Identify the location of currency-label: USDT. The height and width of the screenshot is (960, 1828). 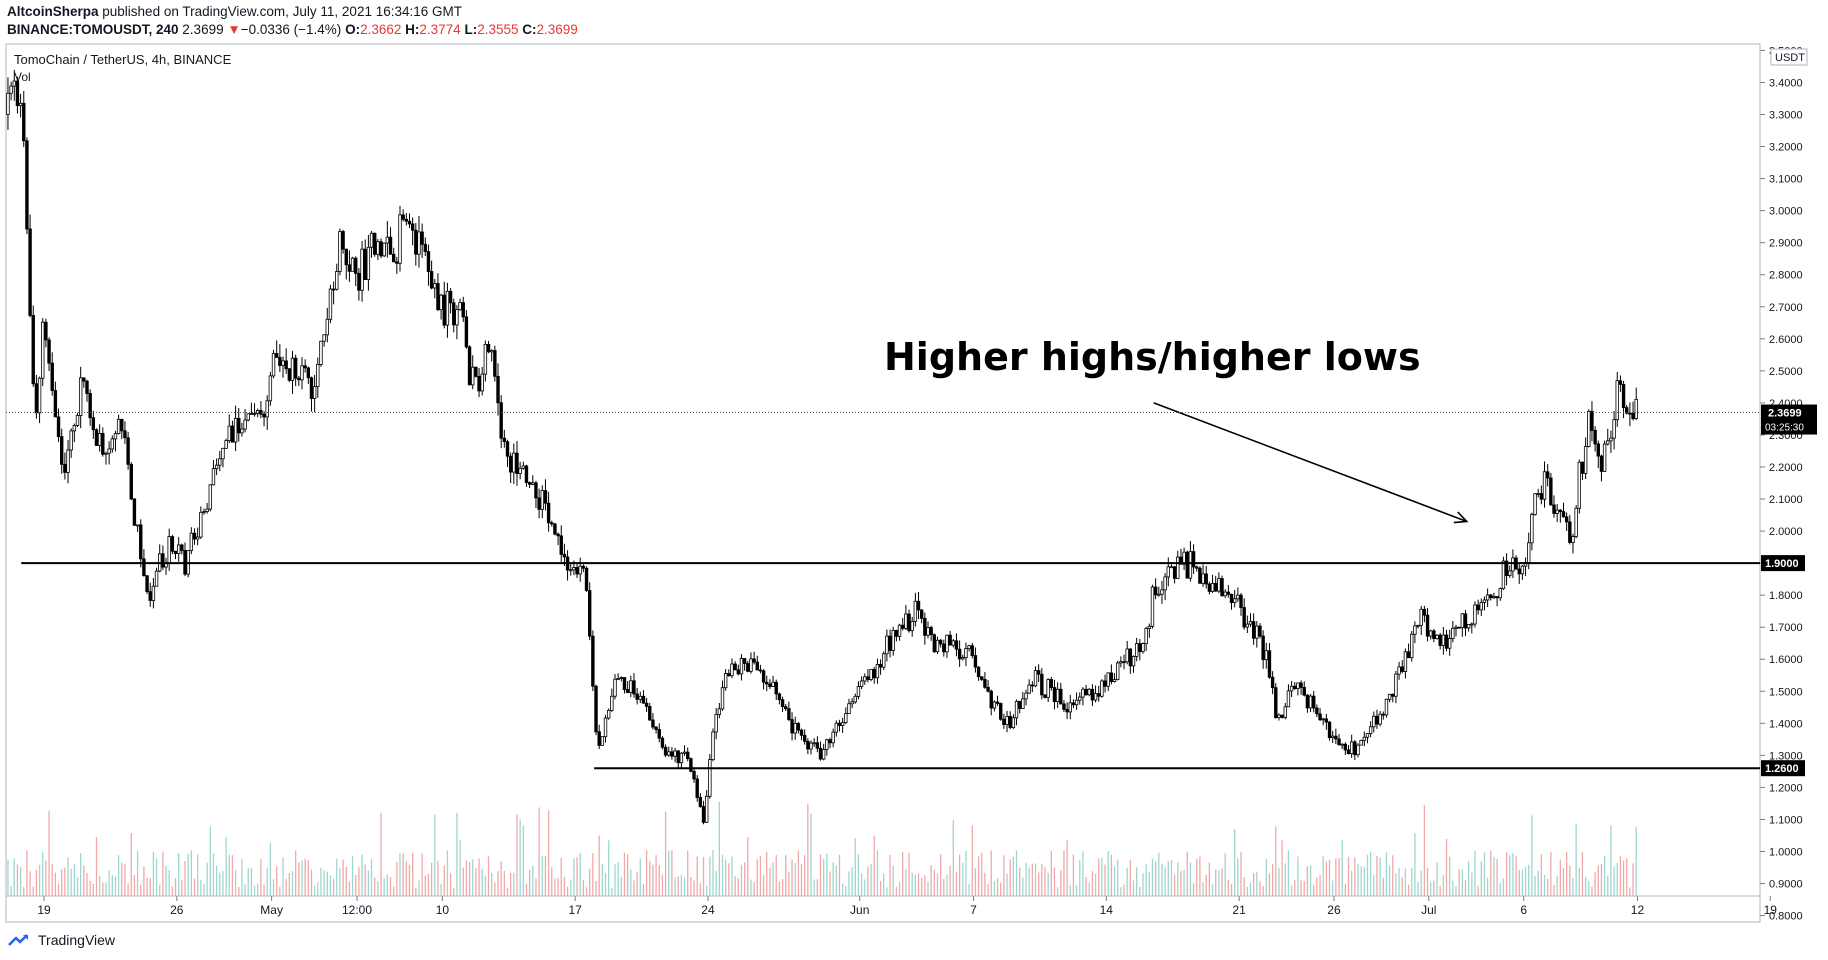
(1790, 58).